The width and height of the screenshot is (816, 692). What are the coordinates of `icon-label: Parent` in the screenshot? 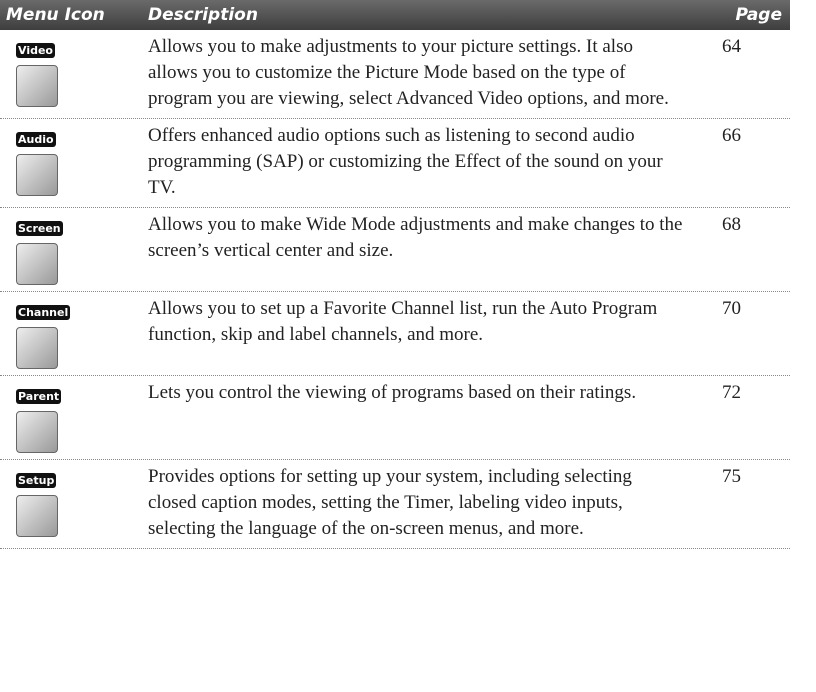 It's located at (39, 396).